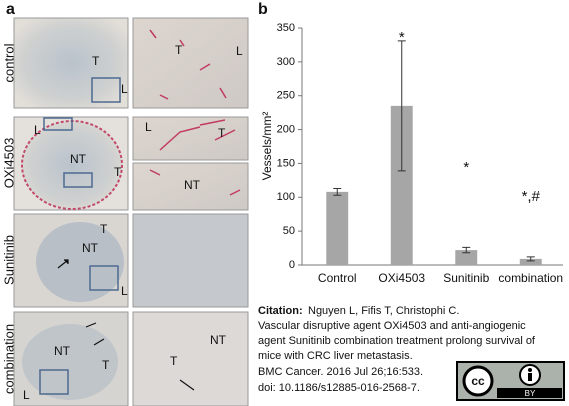  I want to click on inset-boxes, so click(80, 236).